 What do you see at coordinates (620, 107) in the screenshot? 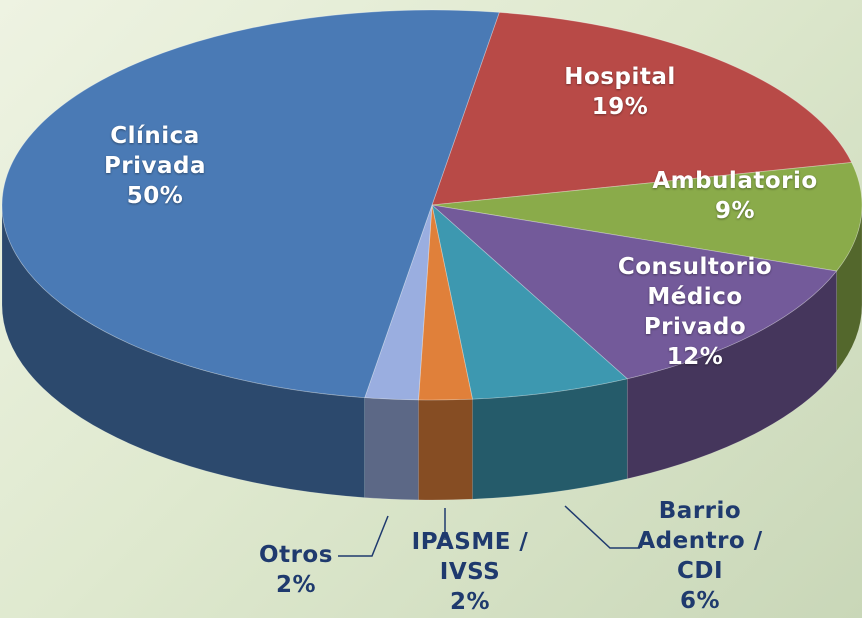
I see `value-label: 19%` at bounding box center [620, 107].